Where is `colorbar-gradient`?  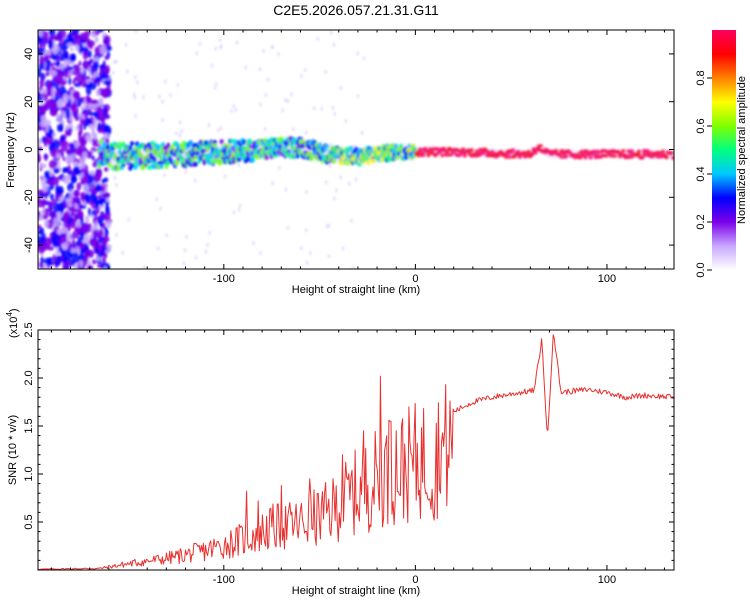 colorbar-gradient is located at coordinates (724, 150).